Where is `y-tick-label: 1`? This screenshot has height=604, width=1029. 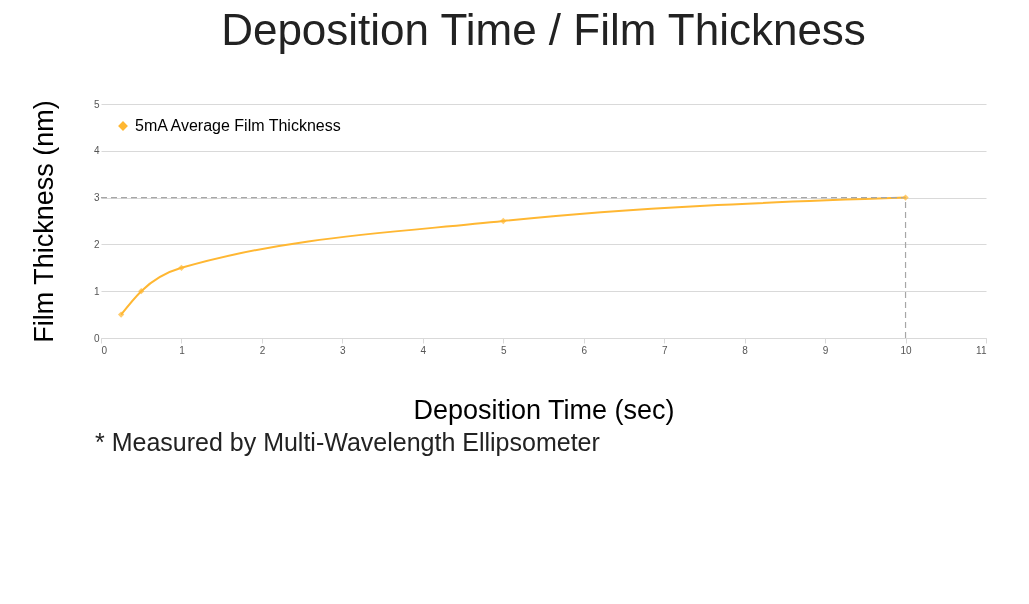 y-tick-label: 1 is located at coordinates (96, 291).